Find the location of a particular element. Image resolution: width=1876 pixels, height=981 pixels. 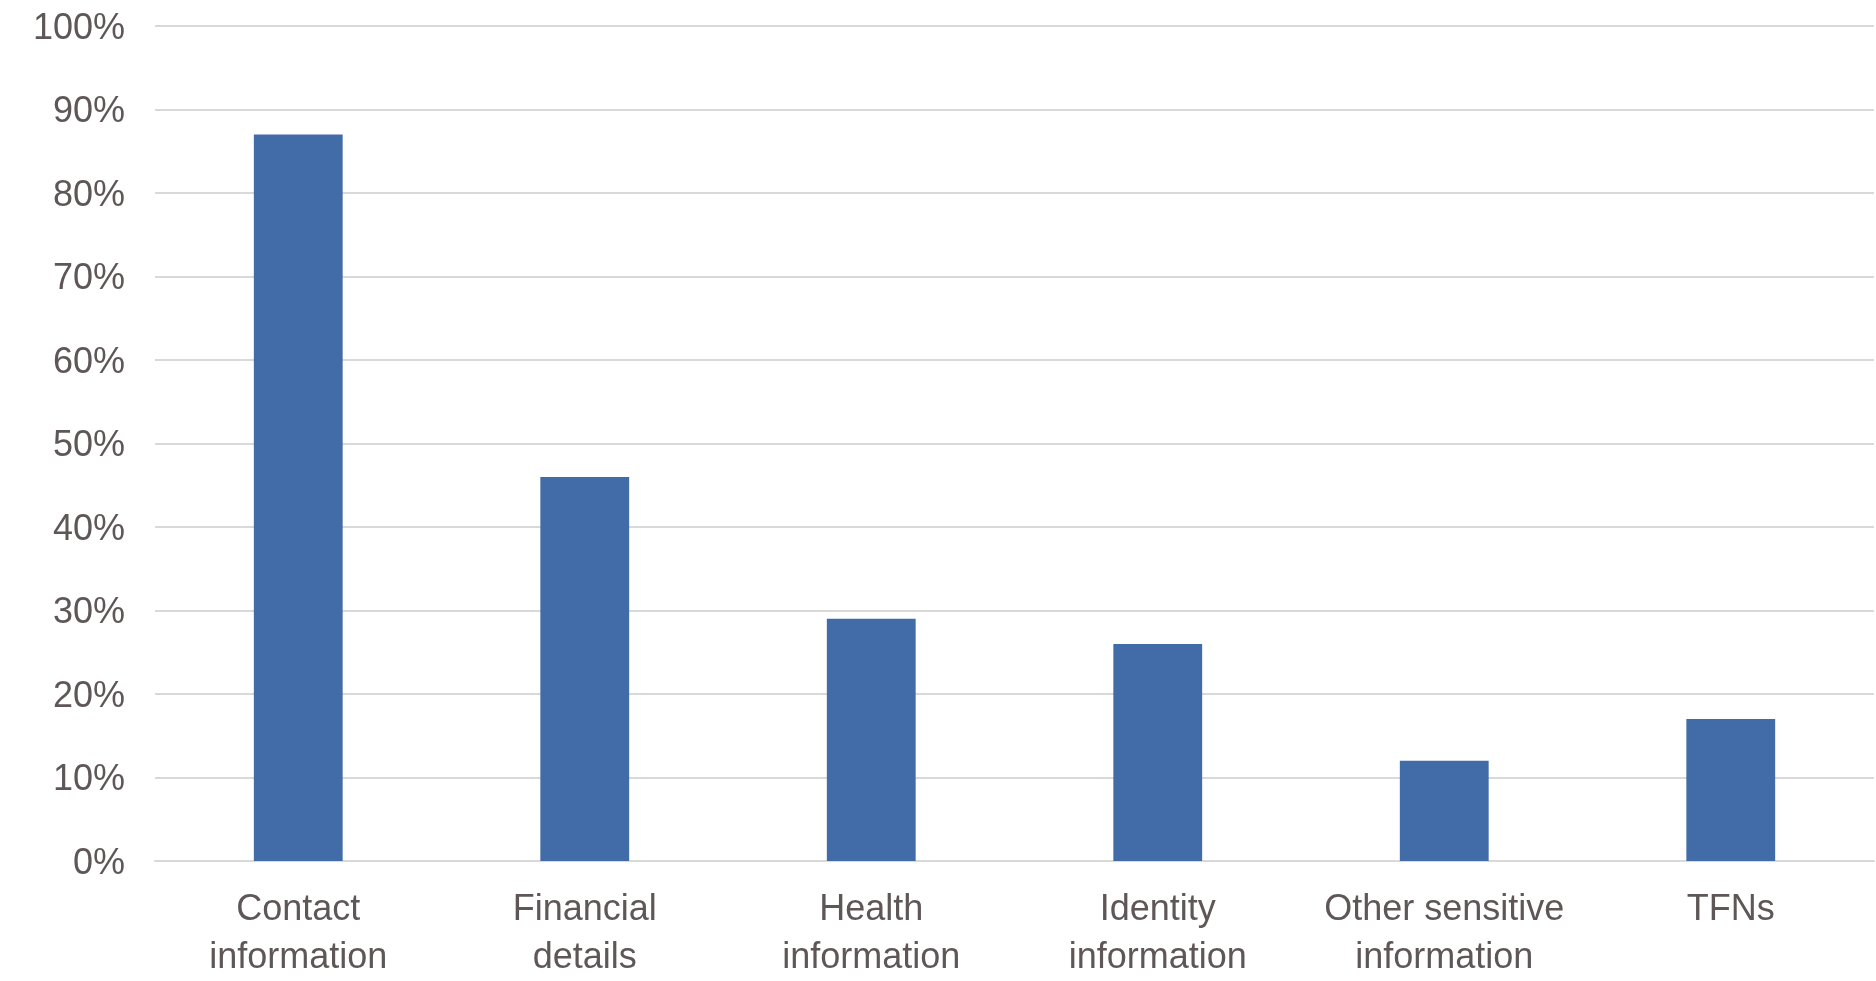

x-tick-label: Health information is located at coordinates (871, 931).